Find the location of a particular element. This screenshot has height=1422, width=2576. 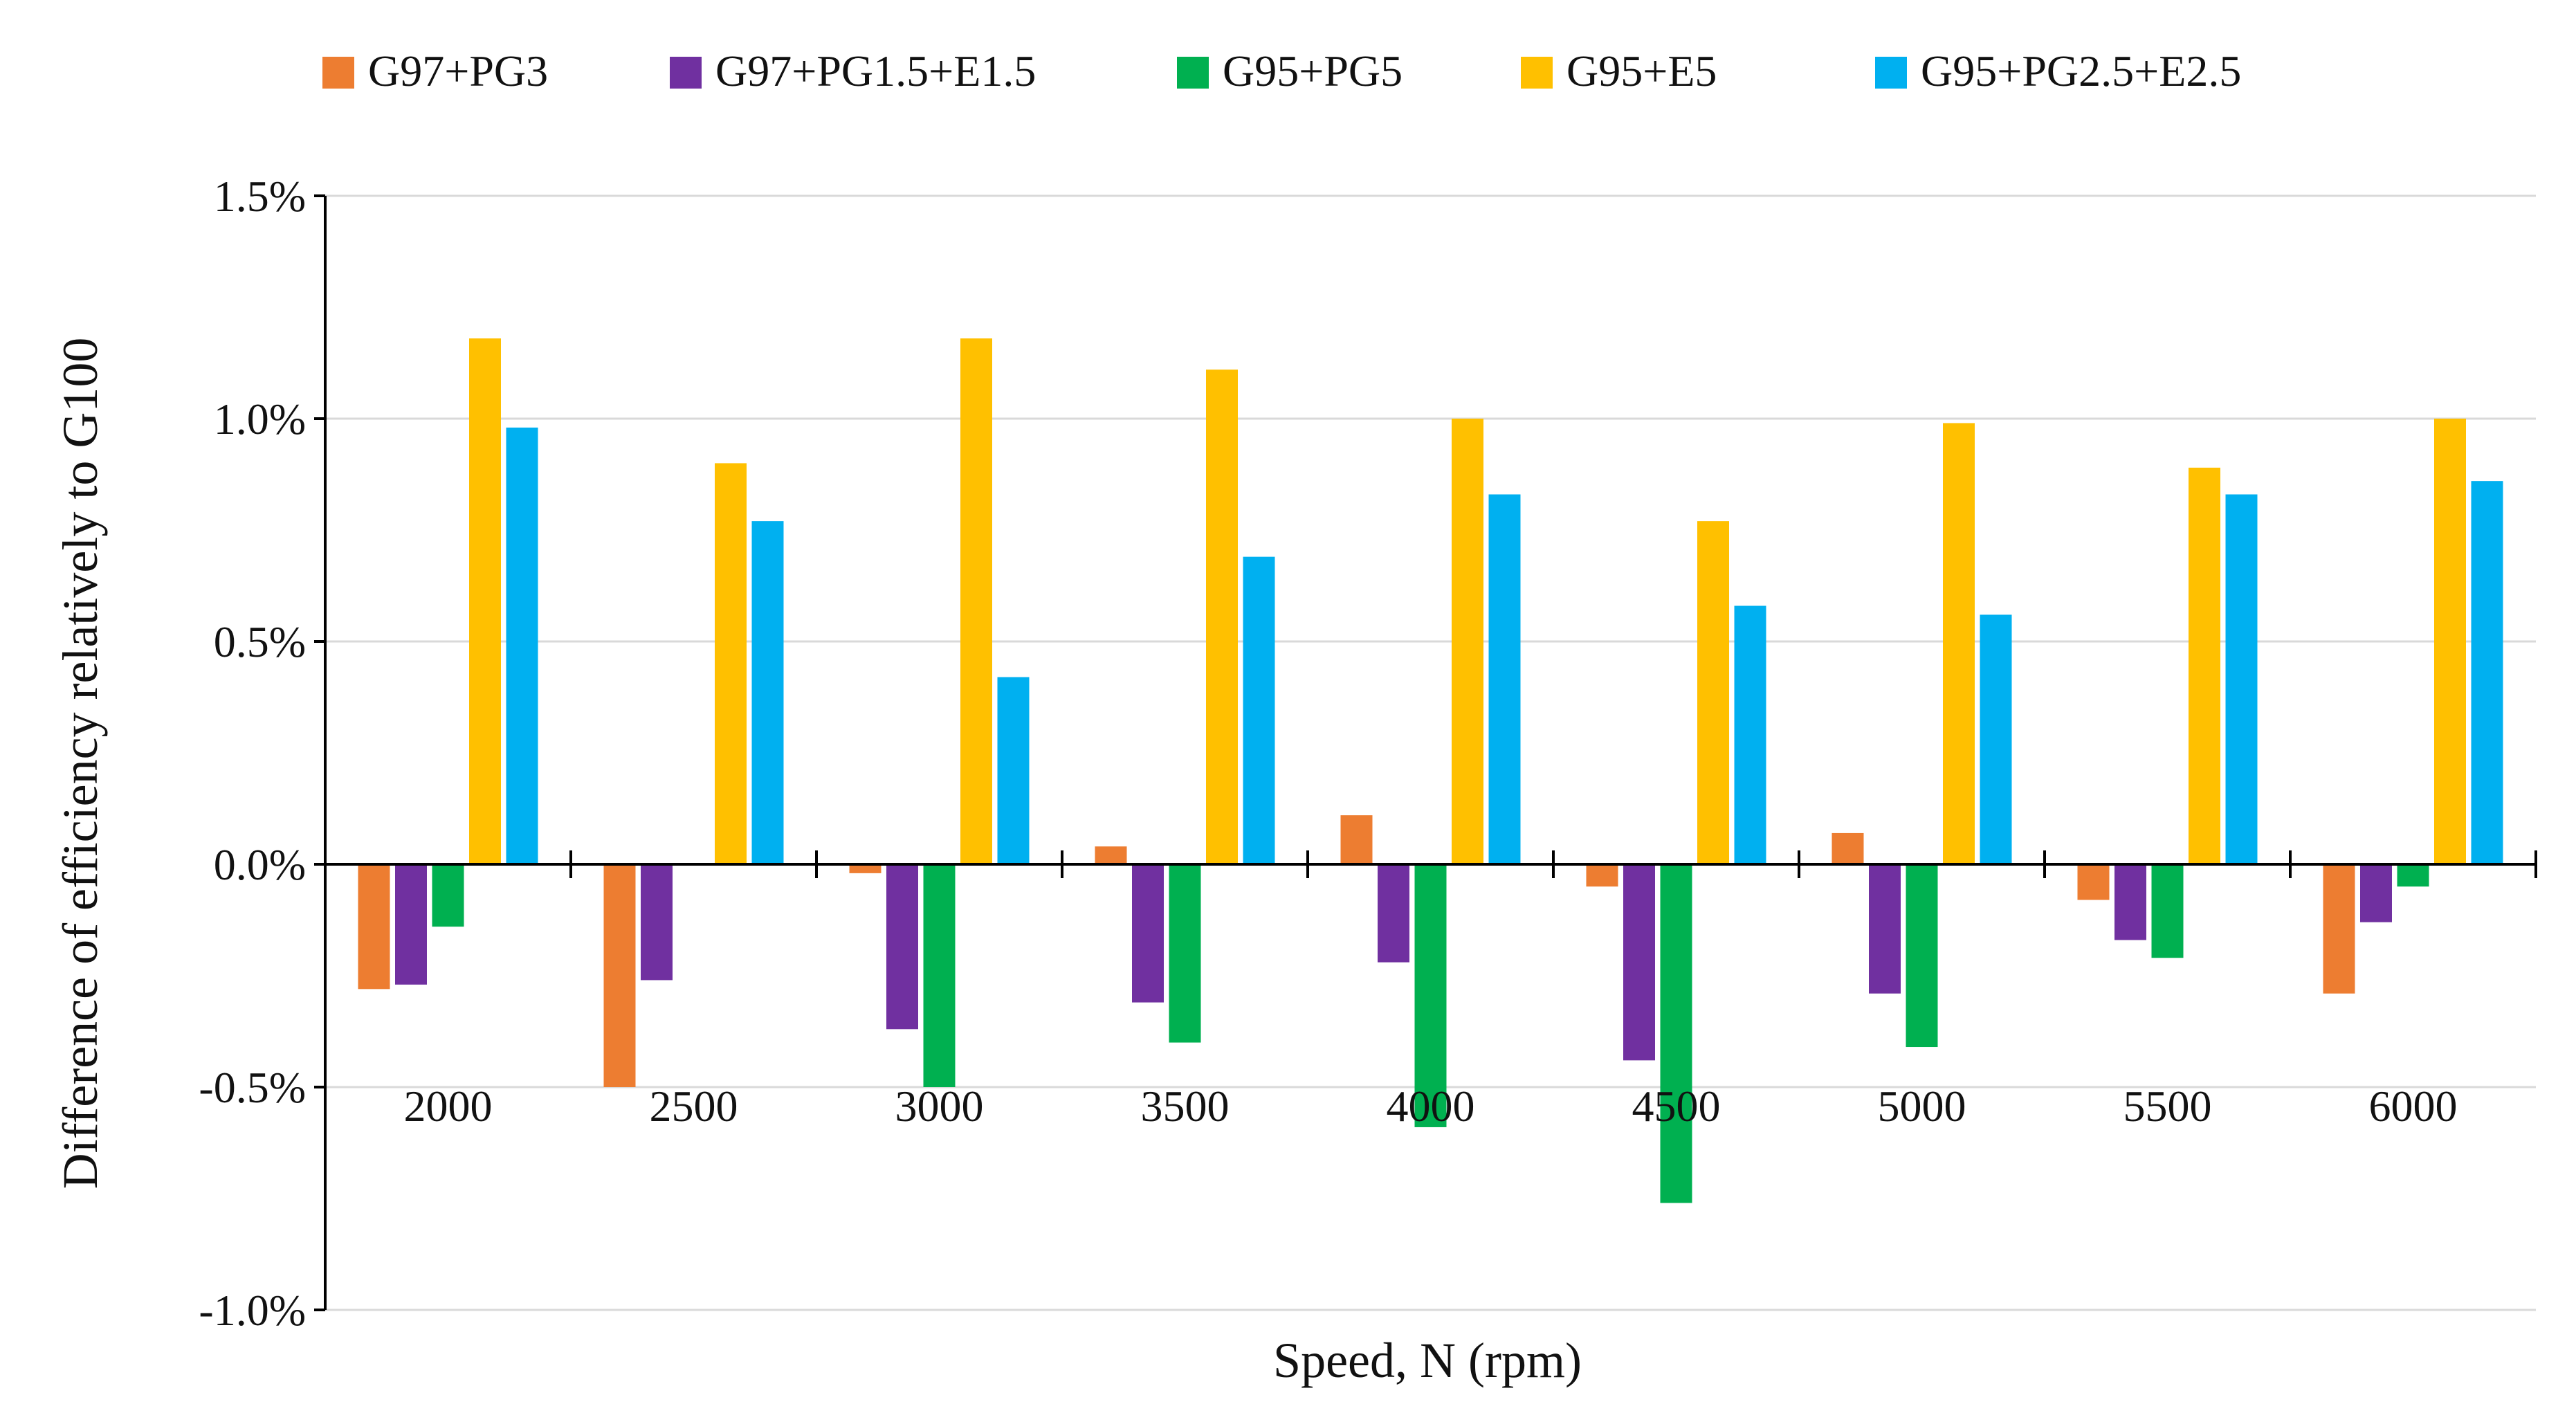

bar-g95-pg2-5-e2-5-2000 is located at coordinates (522, 645).